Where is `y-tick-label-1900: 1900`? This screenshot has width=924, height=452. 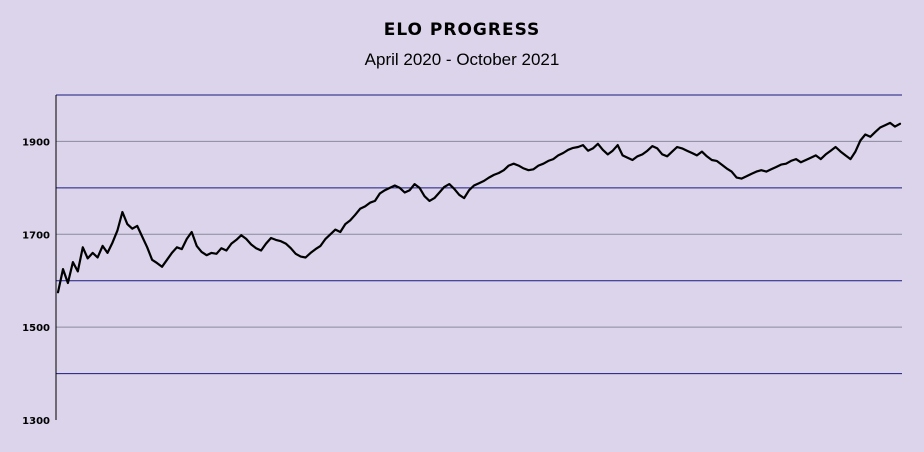 y-tick-label-1900: 1900 is located at coordinates (36, 142).